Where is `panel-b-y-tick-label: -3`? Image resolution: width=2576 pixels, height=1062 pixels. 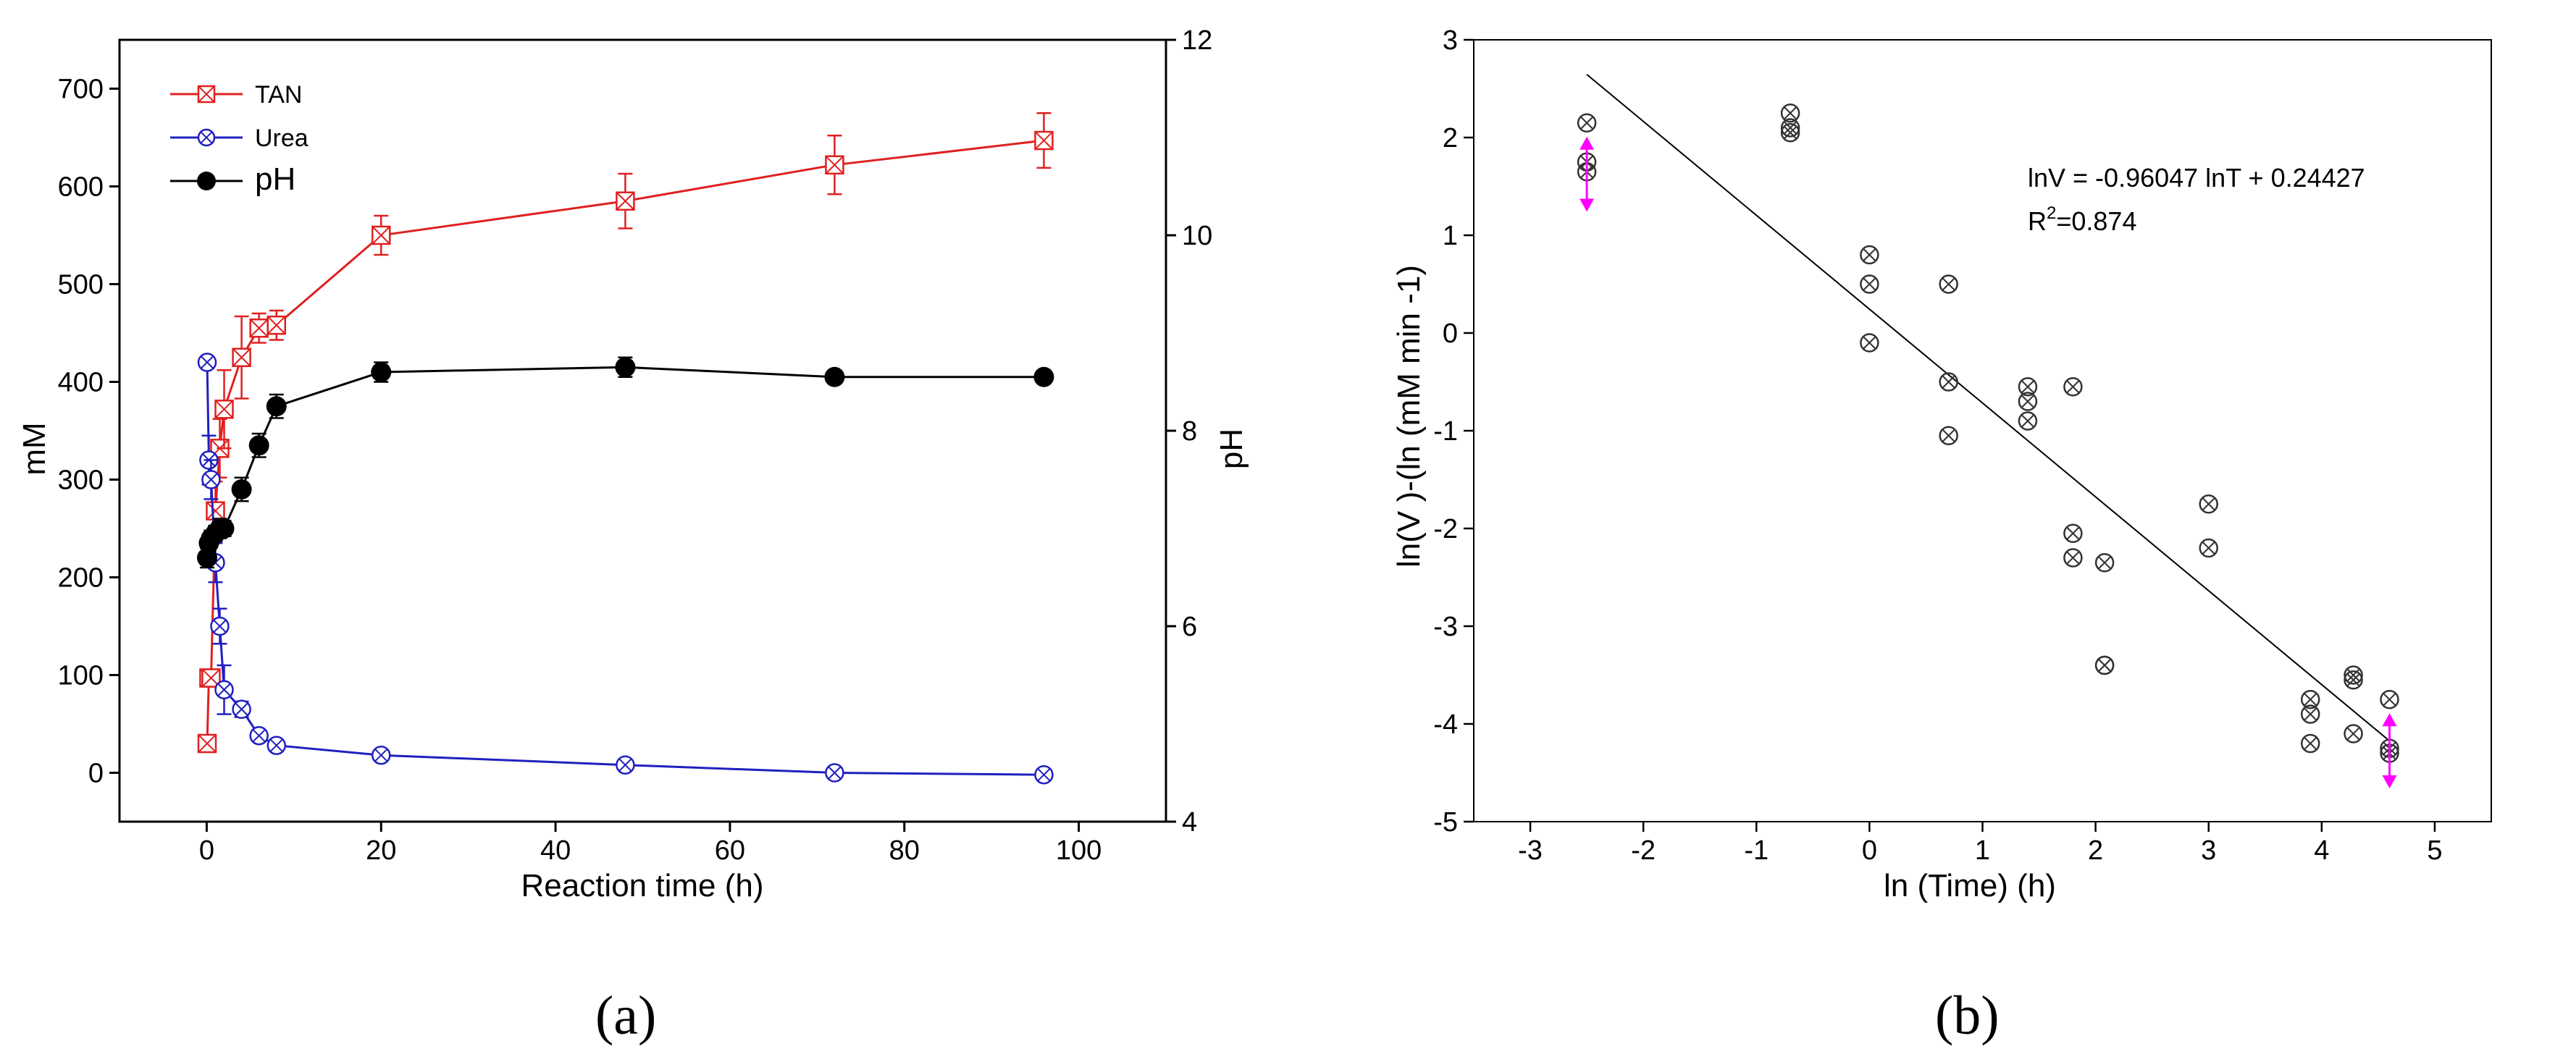
panel-b-y-tick-label: -3 is located at coordinates (1445, 627).